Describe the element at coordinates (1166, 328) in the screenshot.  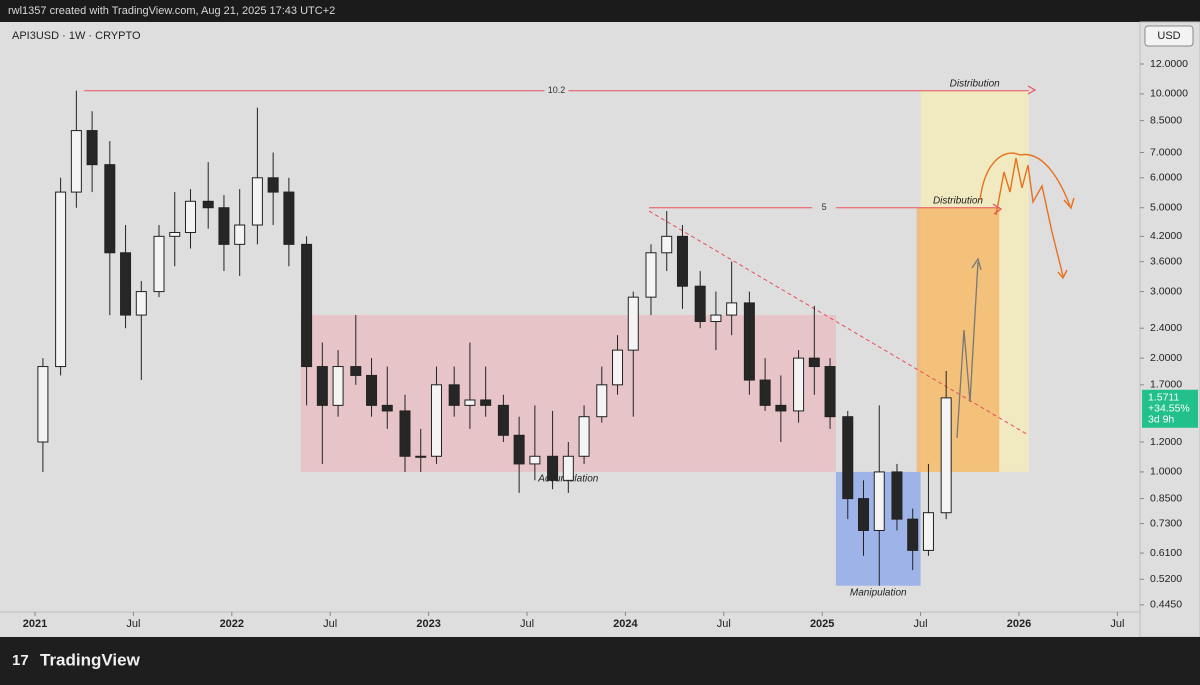
I see `y-tick-label: 2.4000` at that location.